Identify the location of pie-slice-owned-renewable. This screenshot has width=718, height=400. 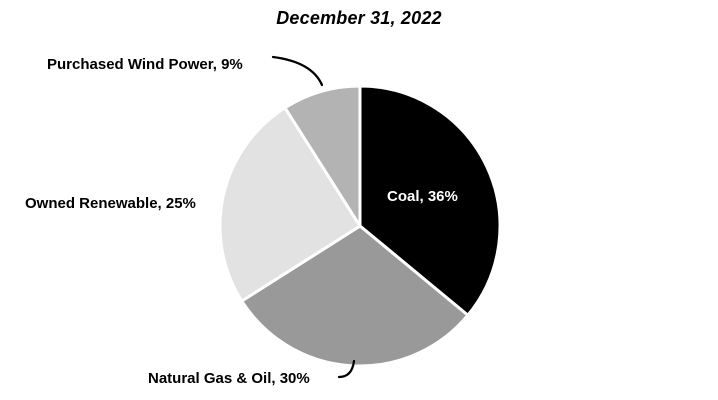
(290, 204).